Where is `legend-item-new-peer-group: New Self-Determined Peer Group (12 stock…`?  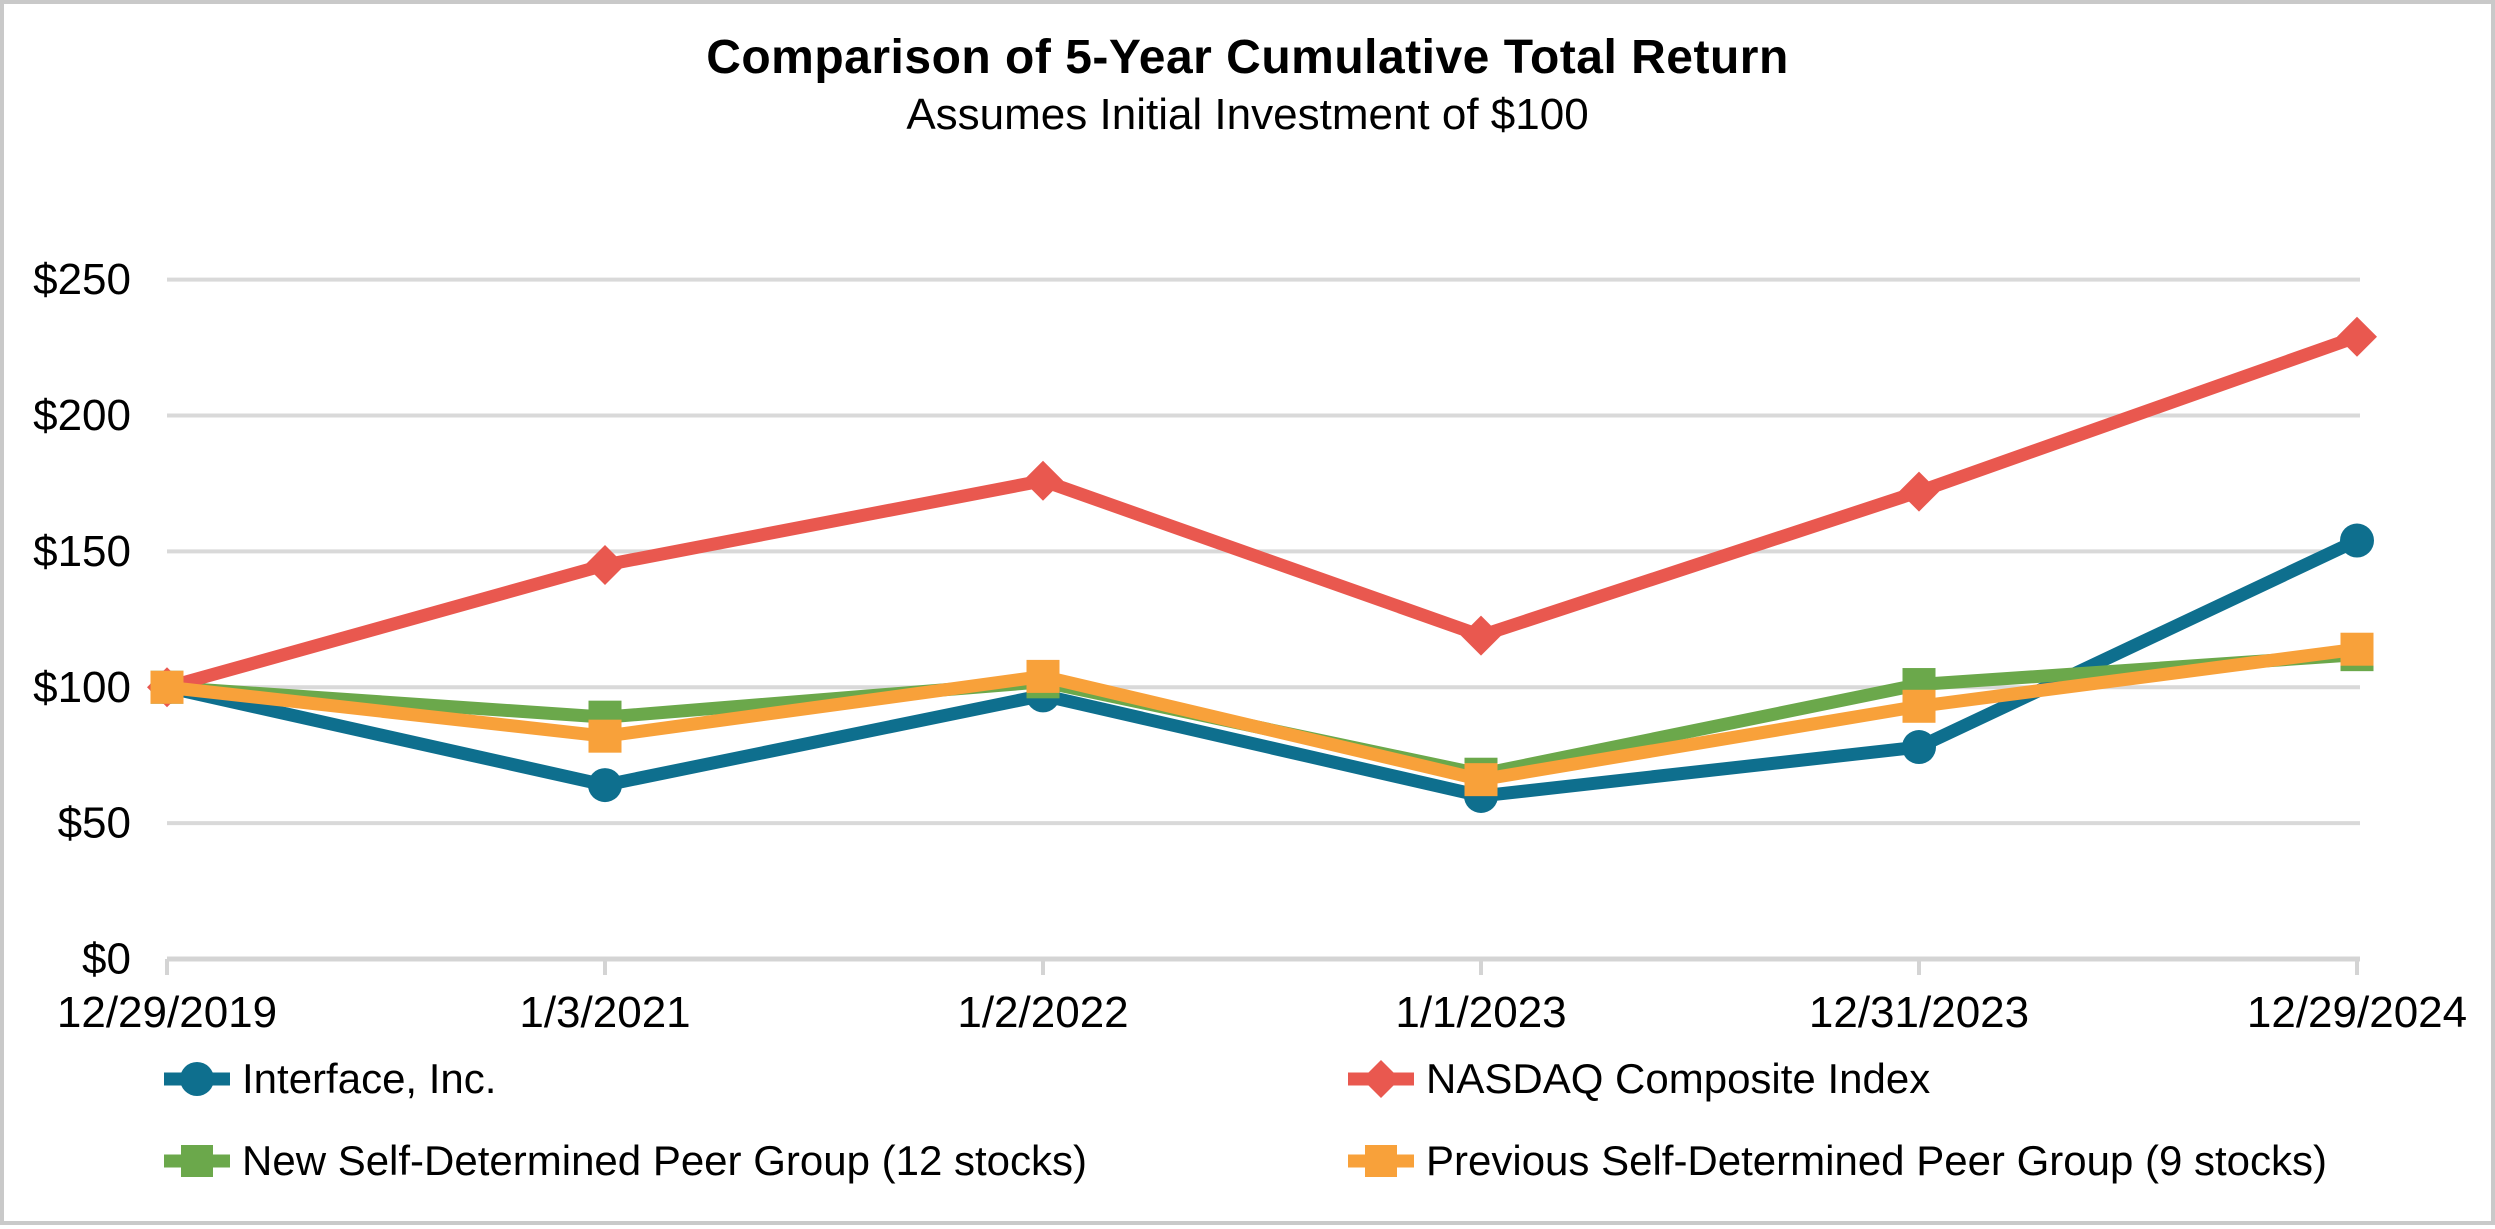
legend-item-new-peer-group: New Self-Determined Peer Group (12 stock… is located at coordinates (624, 1161).